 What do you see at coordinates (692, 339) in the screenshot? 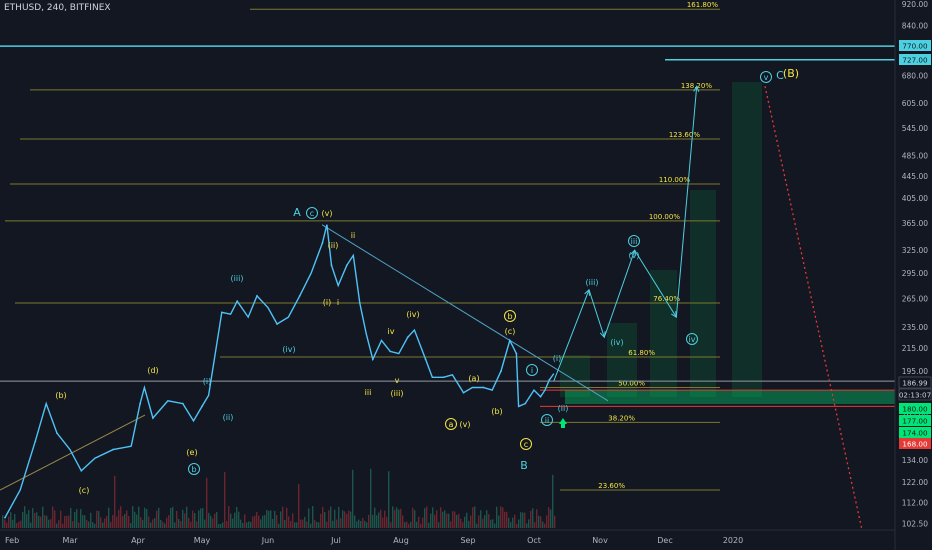
I see `wave-label: iv` at bounding box center [692, 339].